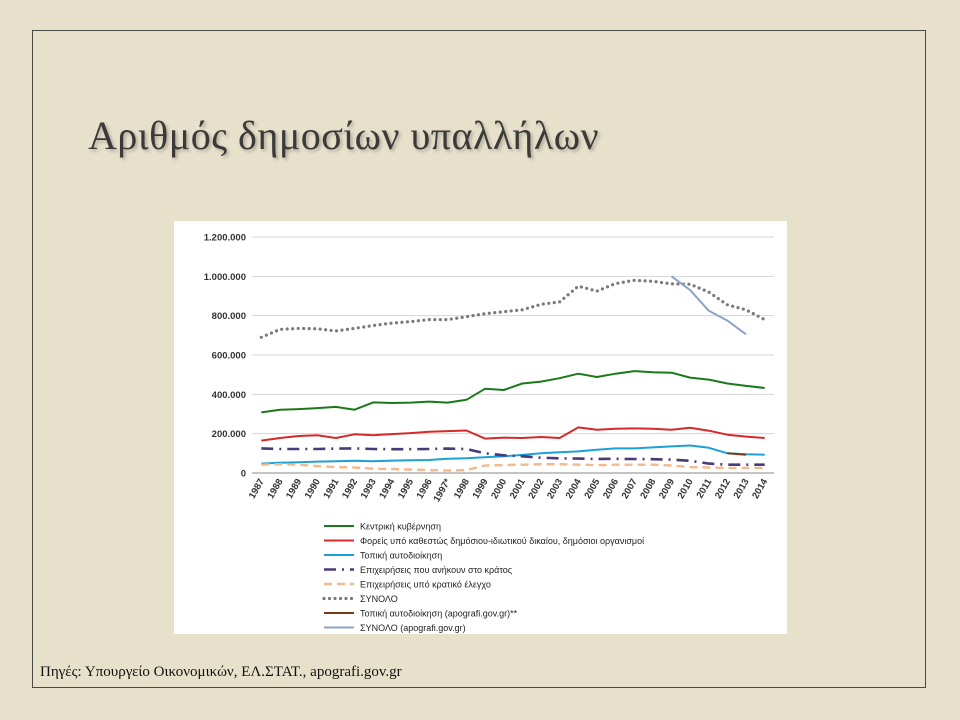 Image resolution: width=960 pixels, height=720 pixels. What do you see at coordinates (574, 488) in the screenshot?
I see `x-tick-label: 2004` at bounding box center [574, 488].